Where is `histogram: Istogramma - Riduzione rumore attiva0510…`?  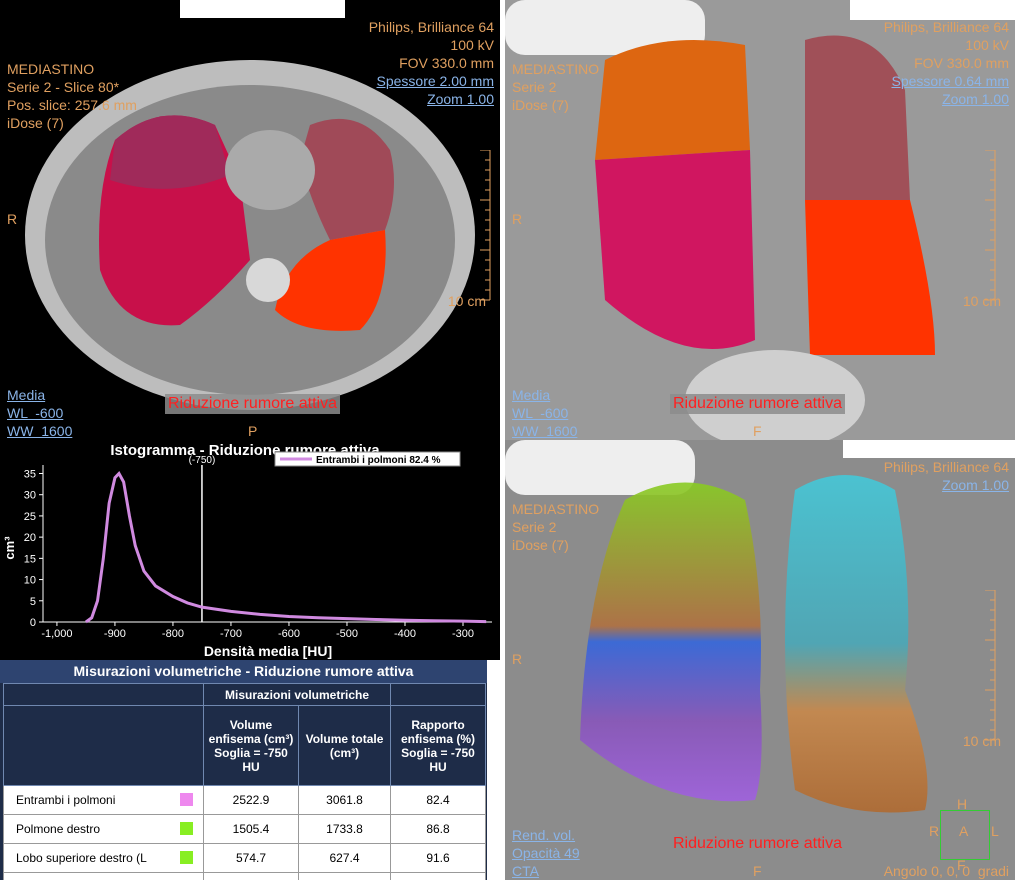 histogram: Istogramma - Riduzione rumore attiva0510… is located at coordinates (250, 550).